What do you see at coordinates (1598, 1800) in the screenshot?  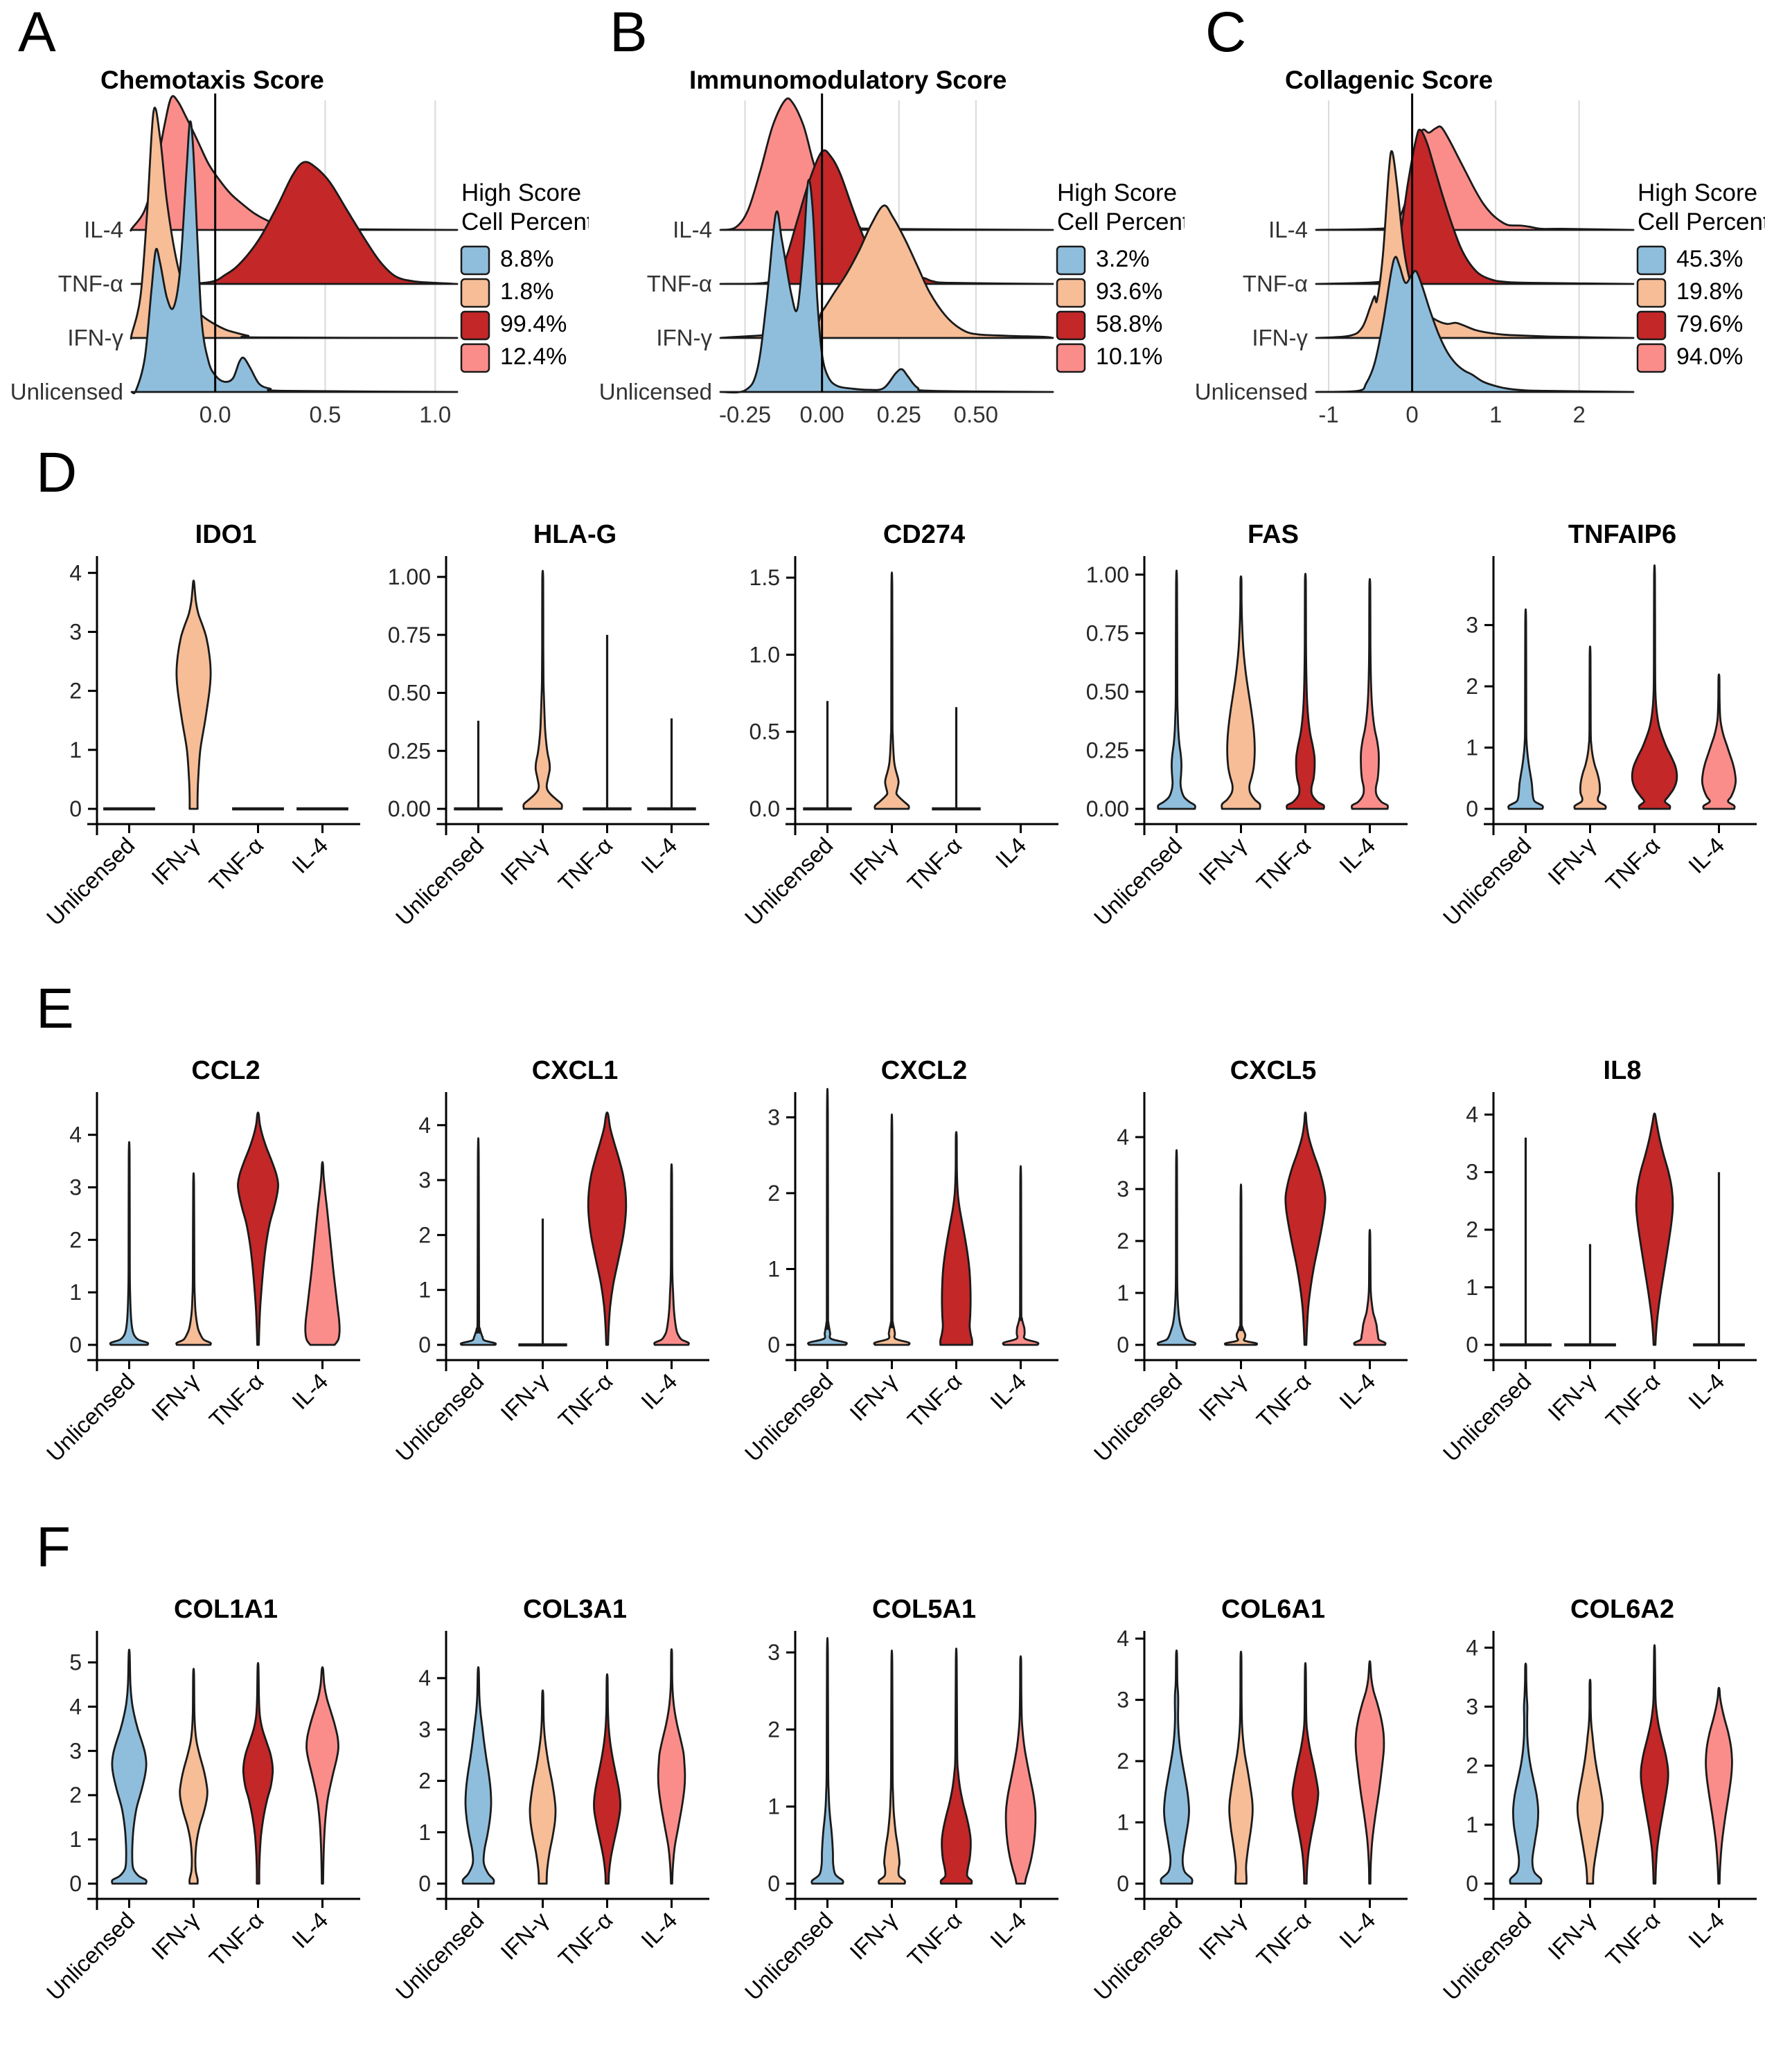 I see `violin-svg-COL6A2: 0 1 2 3 4 Unlicensed IFN-γ TNF-α IL-4 COL6A2` at bounding box center [1598, 1800].